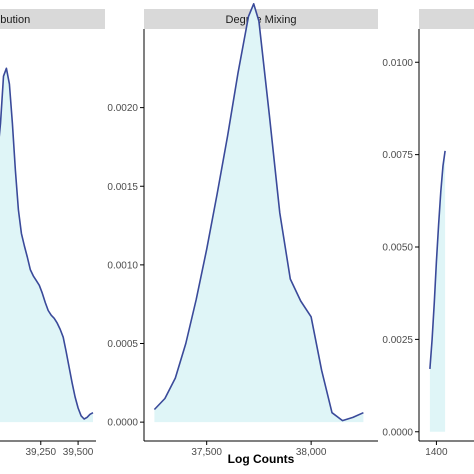 This screenshot has width=474, height=474. I want to click on facet-title: ibution, so click(15, 20).